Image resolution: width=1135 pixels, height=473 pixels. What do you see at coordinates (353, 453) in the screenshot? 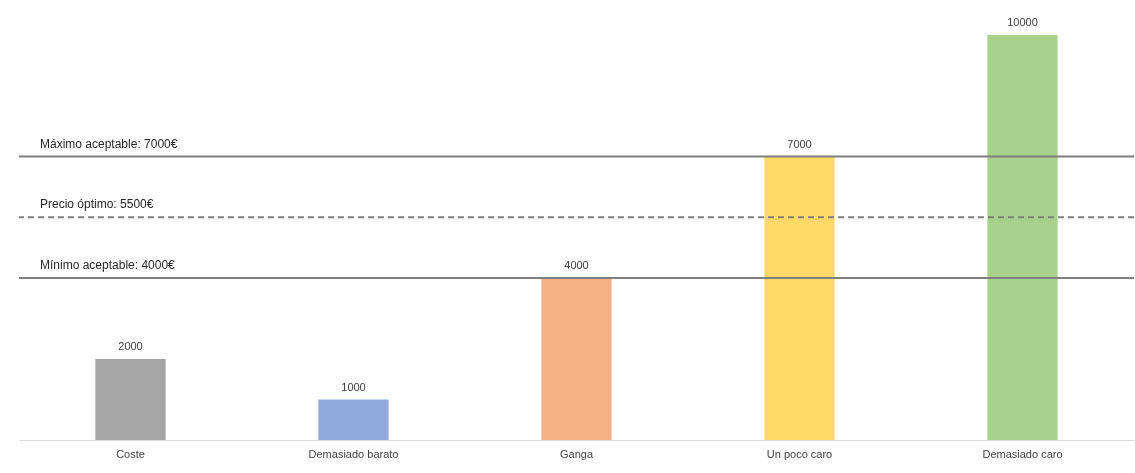
I see `x-tick-label: Demasiado barato` at bounding box center [353, 453].